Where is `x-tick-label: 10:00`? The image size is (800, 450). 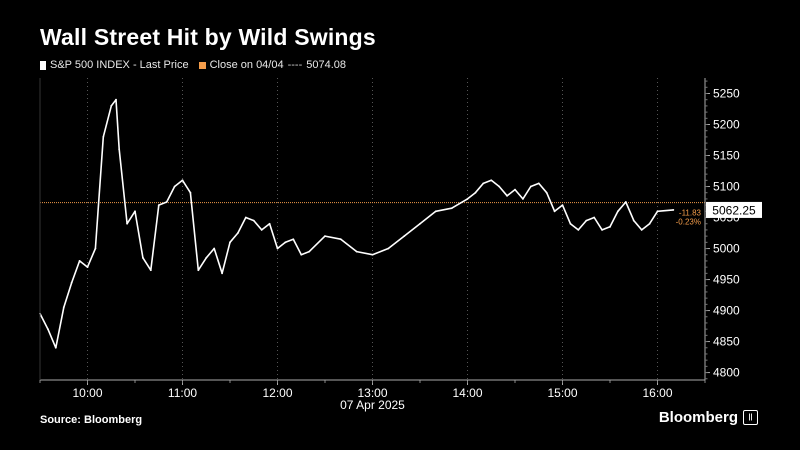
x-tick-label: 10:00 is located at coordinates (87, 393).